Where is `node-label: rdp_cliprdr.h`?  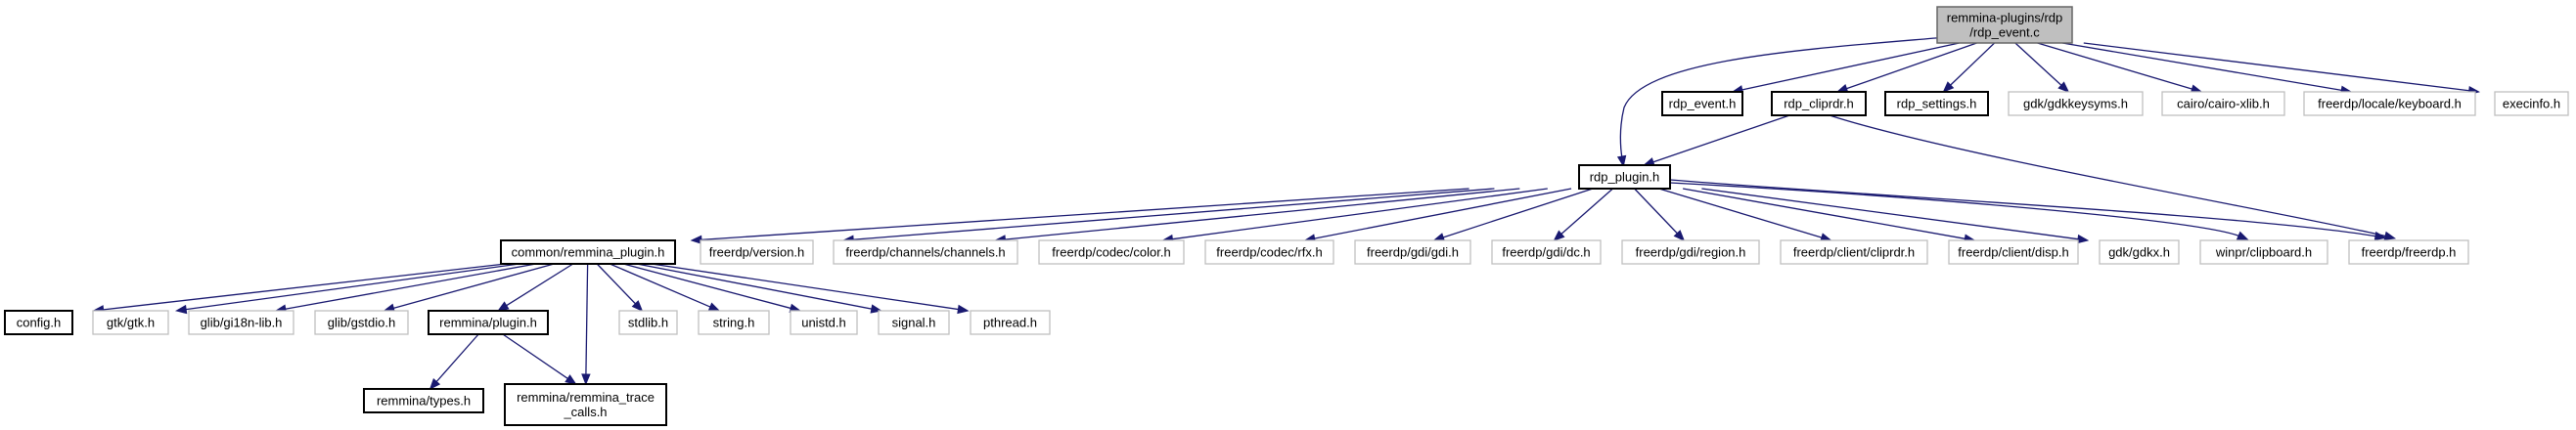 node-label: rdp_cliprdr.h is located at coordinates (1819, 104).